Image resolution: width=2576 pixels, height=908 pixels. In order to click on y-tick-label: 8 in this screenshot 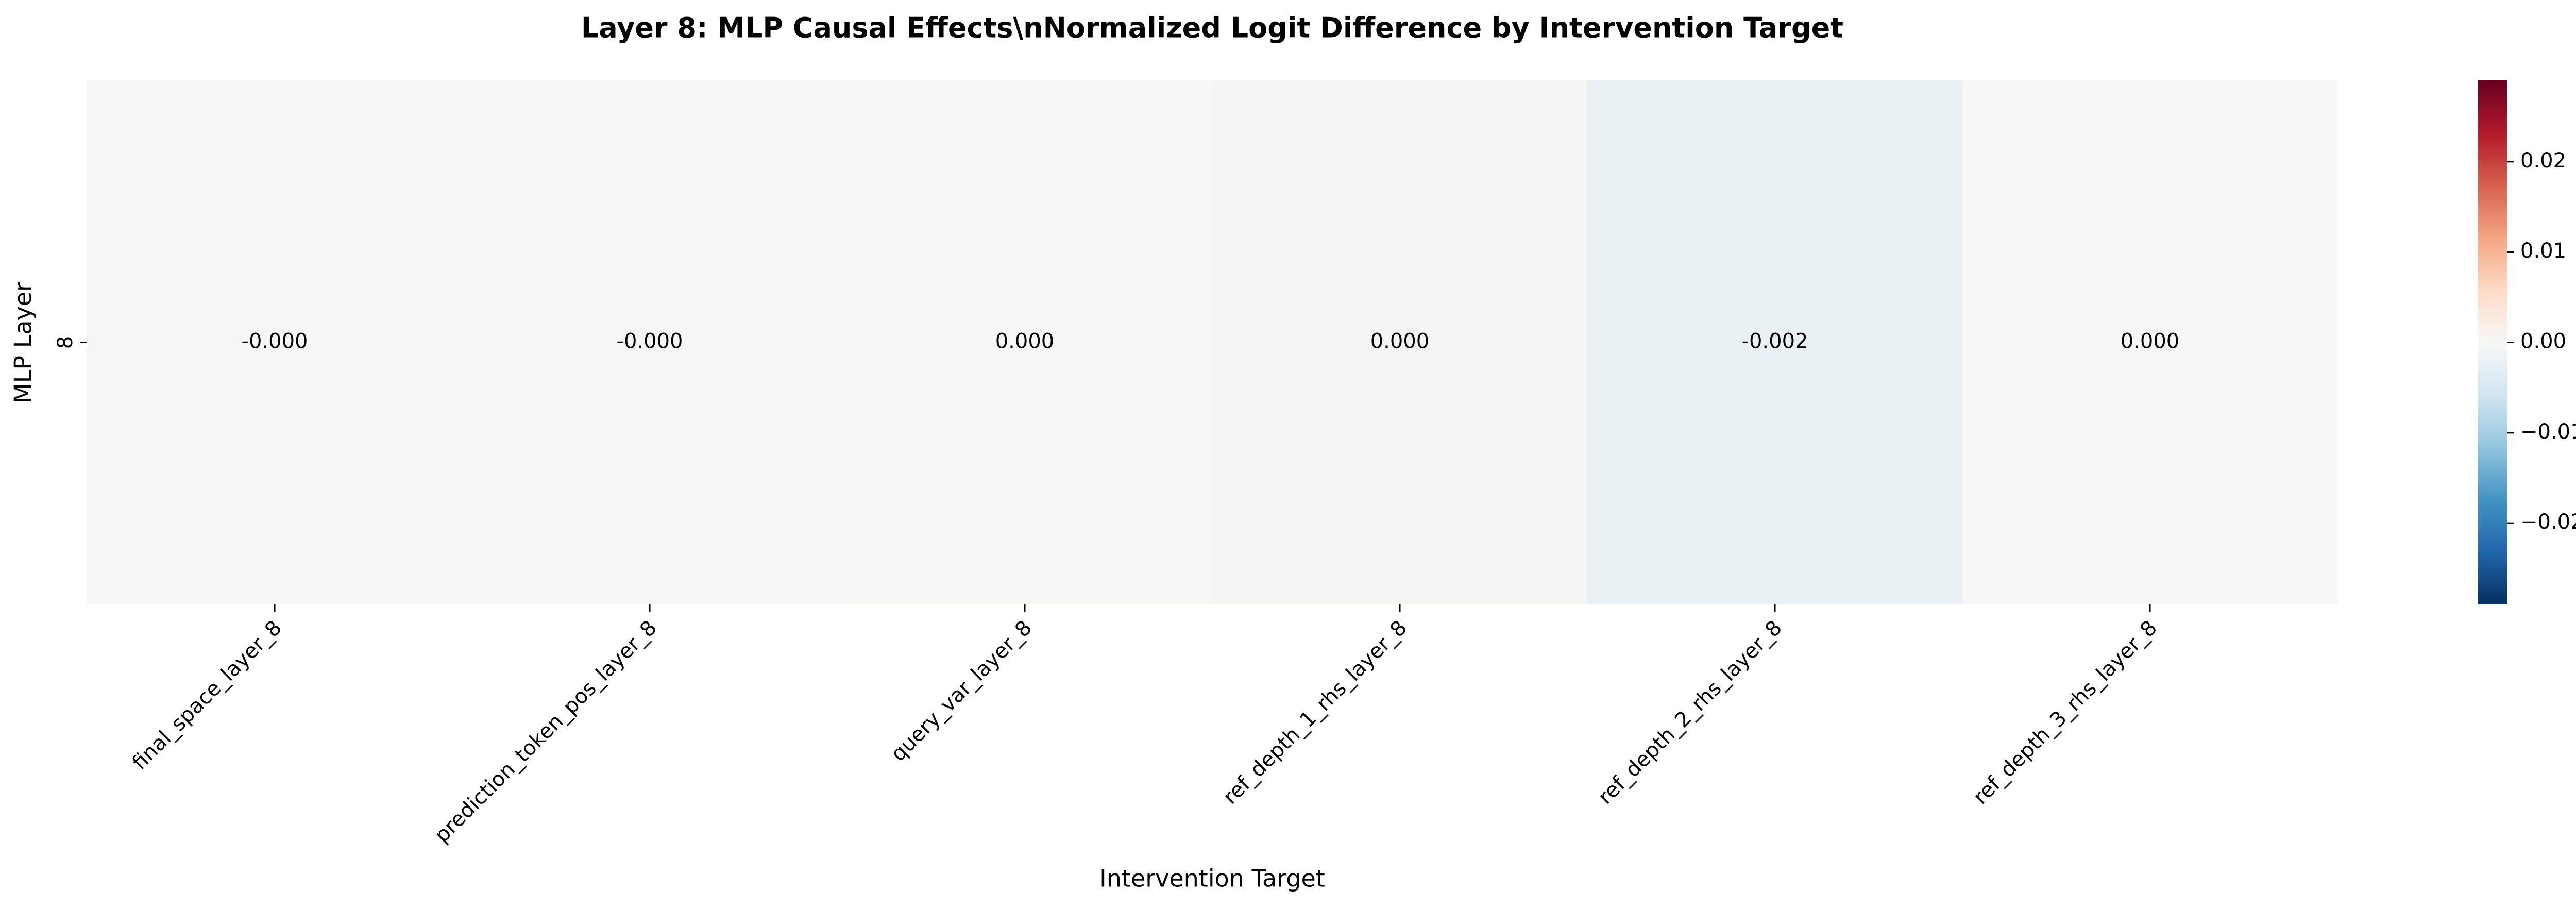, I will do `click(65, 343)`.